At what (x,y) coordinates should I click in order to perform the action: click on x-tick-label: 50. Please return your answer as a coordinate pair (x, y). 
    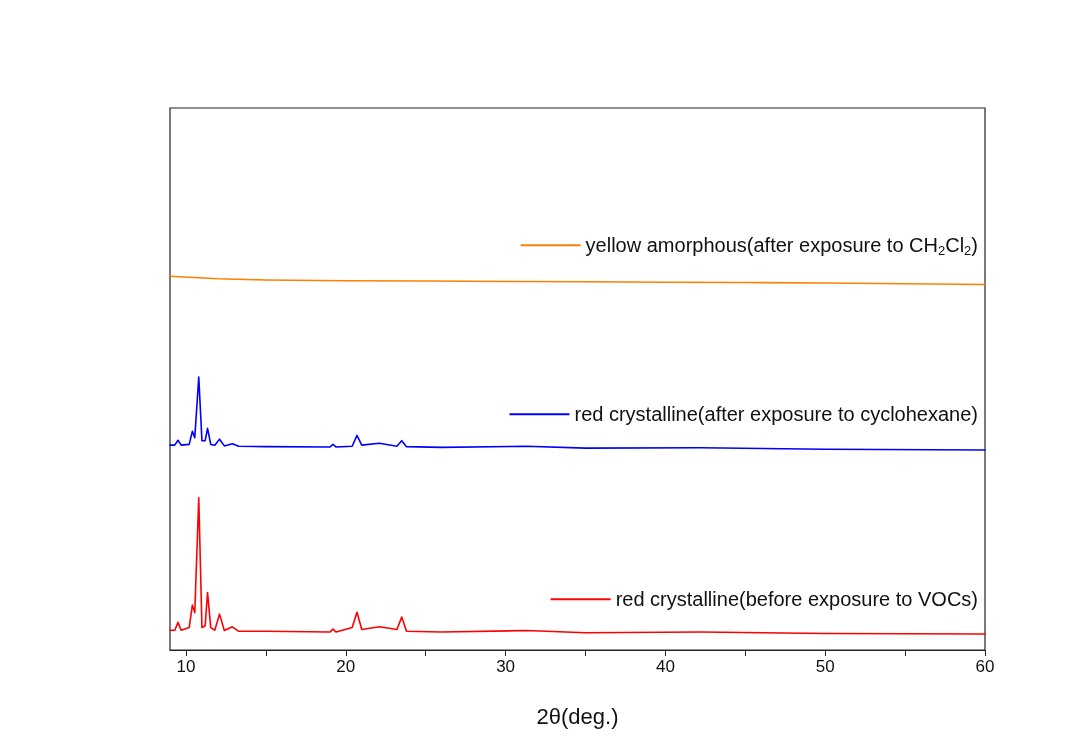
    Looking at the image, I should click on (825, 666).